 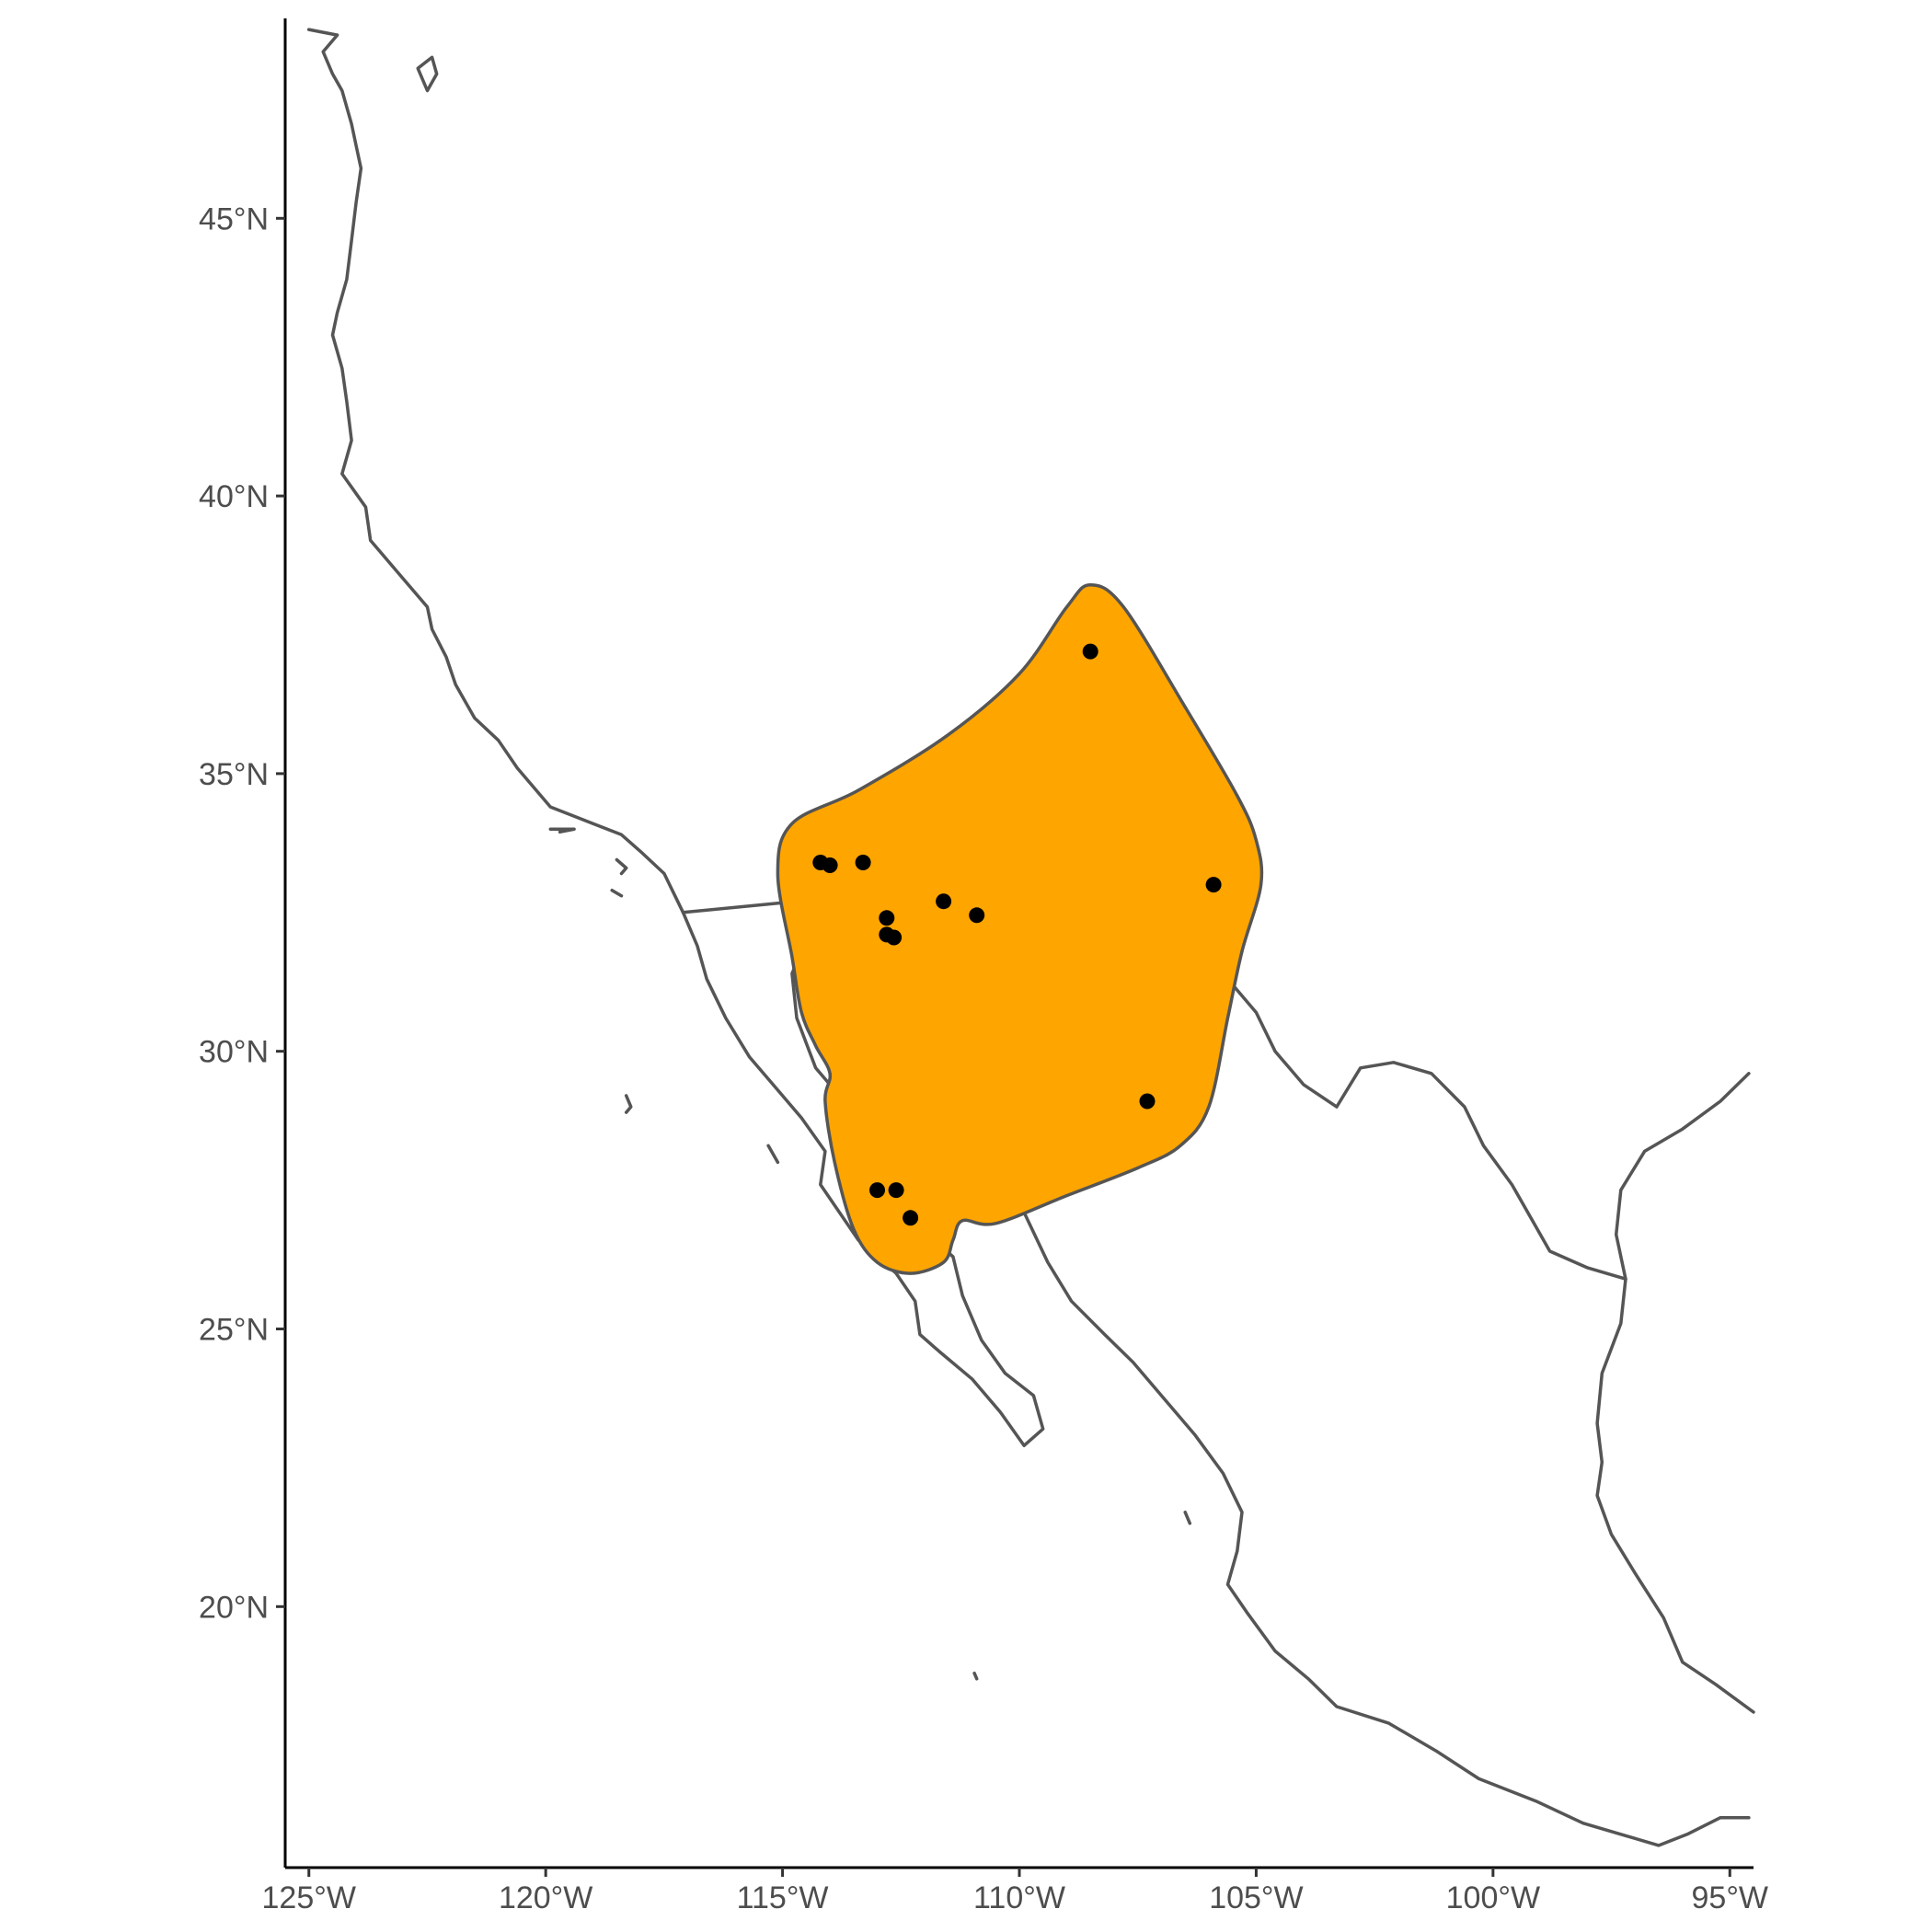 What do you see at coordinates (1017, 934) in the screenshot?
I see `occurrence-points-layer` at bounding box center [1017, 934].